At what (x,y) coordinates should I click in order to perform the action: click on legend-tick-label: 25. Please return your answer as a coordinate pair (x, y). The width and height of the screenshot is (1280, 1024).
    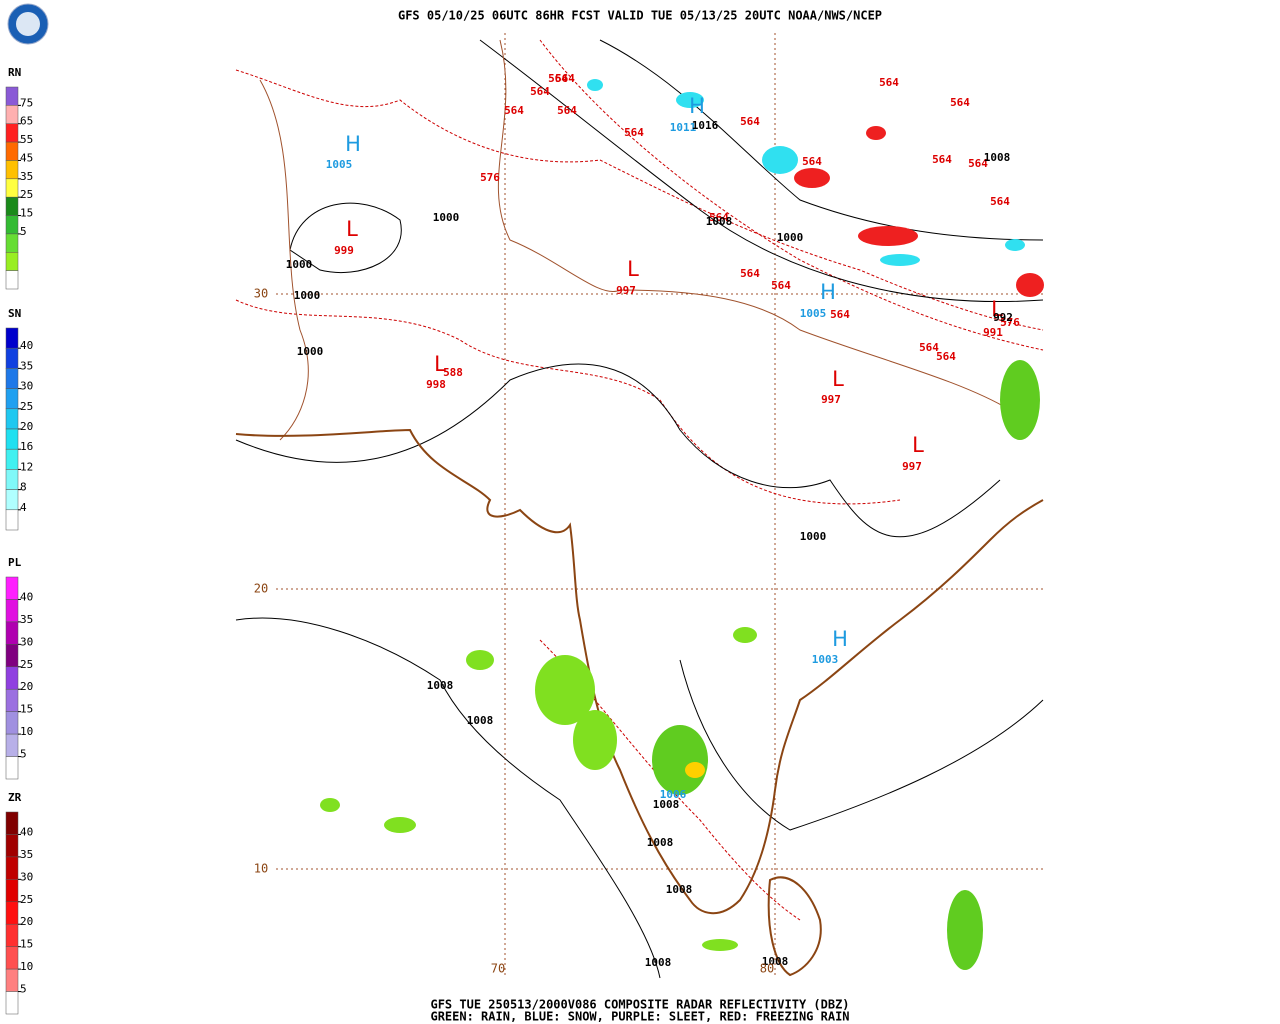
    Looking at the image, I should click on (26, 406).